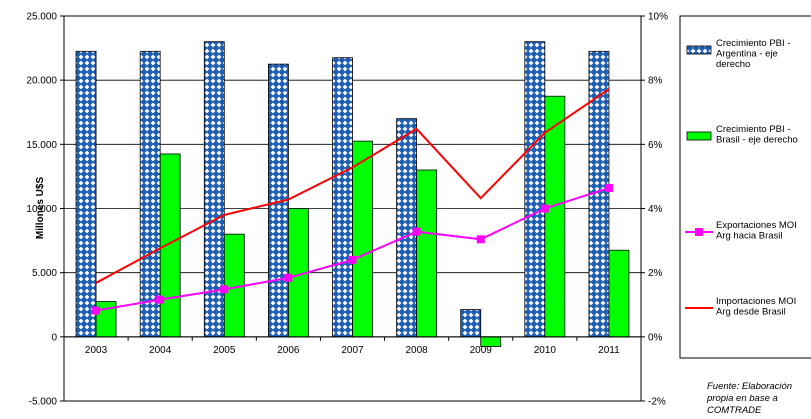 Image resolution: width=811 pixels, height=419 pixels. What do you see at coordinates (657, 402) in the screenshot?
I see `y2-tick-label: -2%` at bounding box center [657, 402].